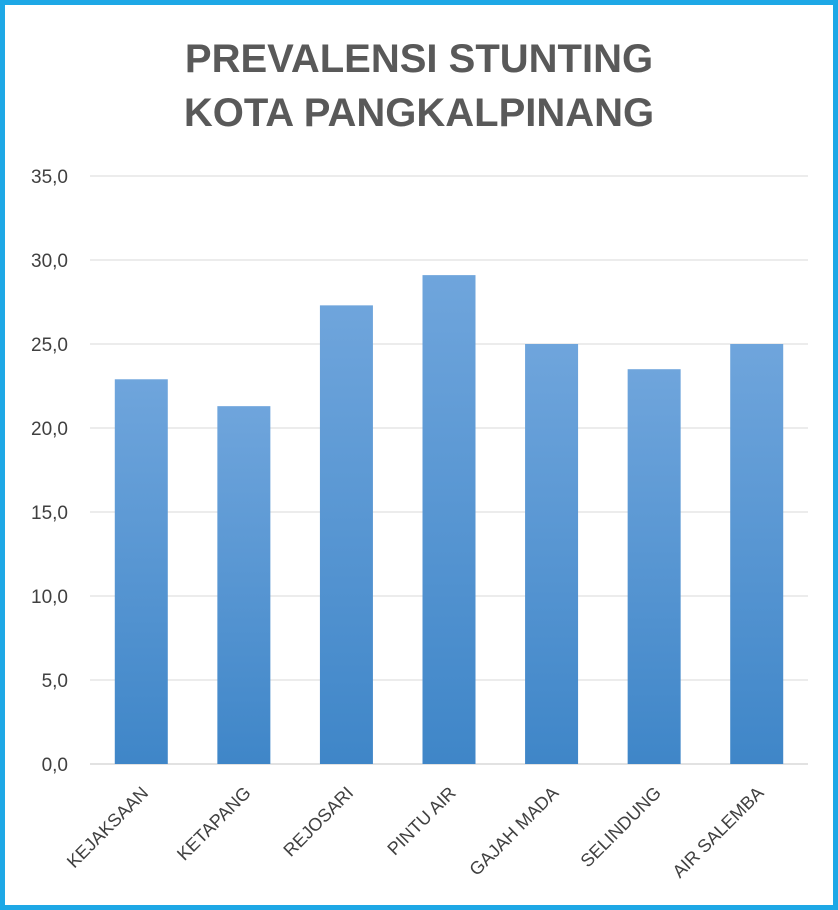 Image resolution: width=838 pixels, height=910 pixels. Describe the element at coordinates (49, 429) in the screenshot. I see `y-tick-label: 20,0` at that location.